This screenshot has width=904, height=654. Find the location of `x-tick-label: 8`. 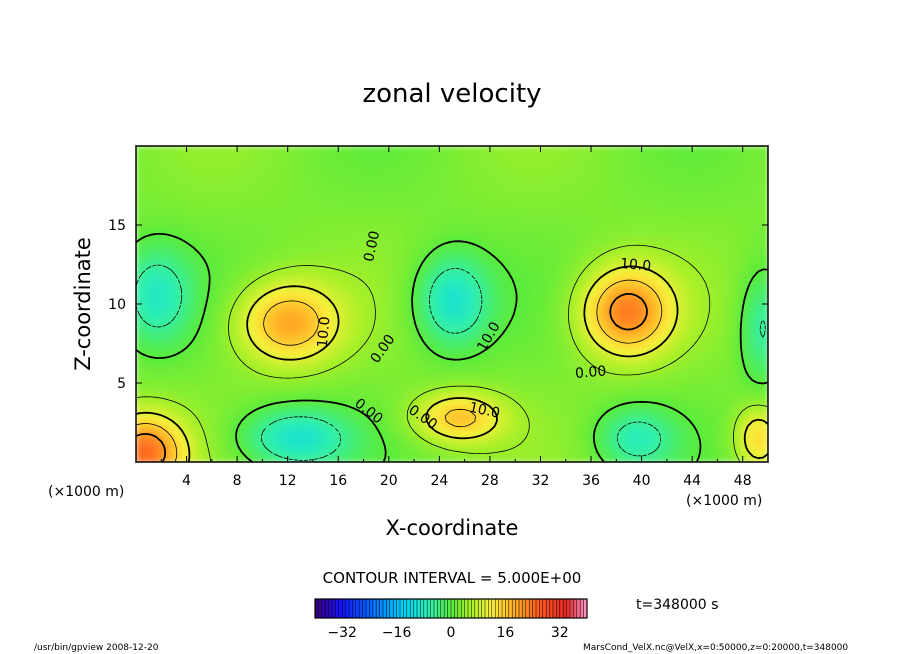

x-tick-label: 8 is located at coordinates (237, 481).